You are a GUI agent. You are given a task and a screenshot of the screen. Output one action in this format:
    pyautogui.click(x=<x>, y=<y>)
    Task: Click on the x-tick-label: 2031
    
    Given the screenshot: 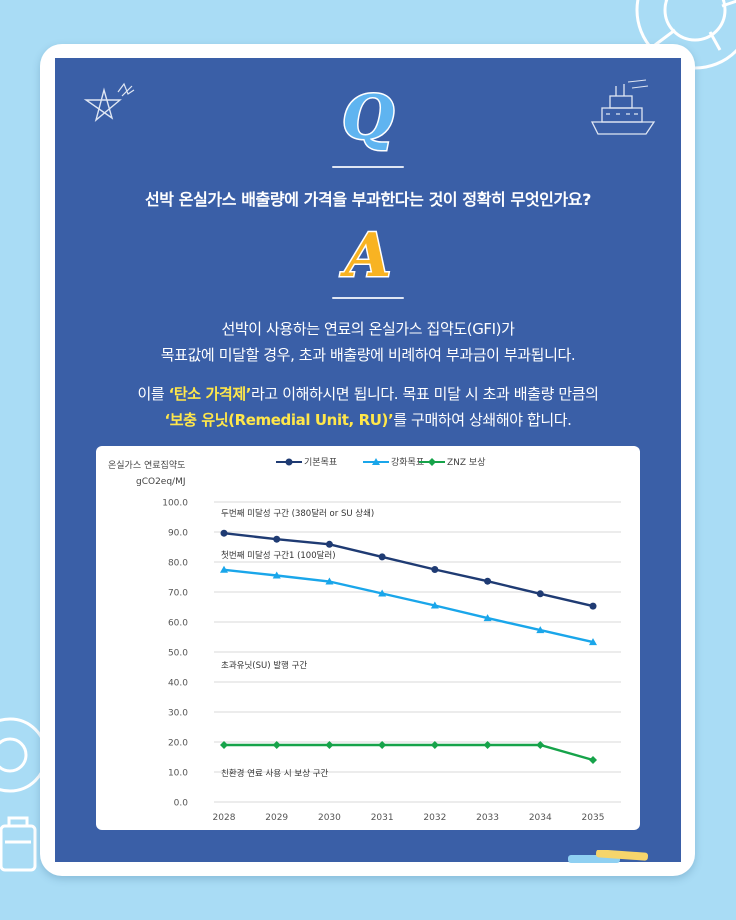 What is the action you would take?
    pyautogui.click(x=382, y=818)
    